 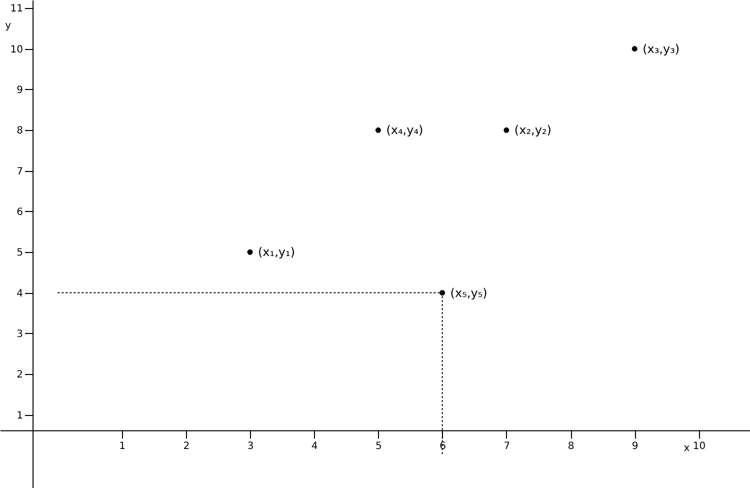 What do you see at coordinates (687, 448) in the screenshot?
I see `x-axis-title: x` at bounding box center [687, 448].